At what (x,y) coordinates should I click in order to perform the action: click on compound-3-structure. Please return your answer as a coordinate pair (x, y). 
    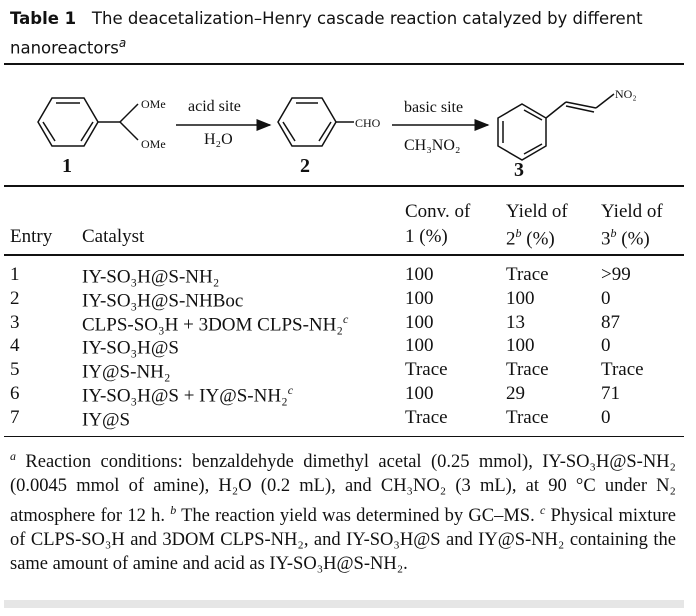
    Looking at the image, I should click on (556, 127).